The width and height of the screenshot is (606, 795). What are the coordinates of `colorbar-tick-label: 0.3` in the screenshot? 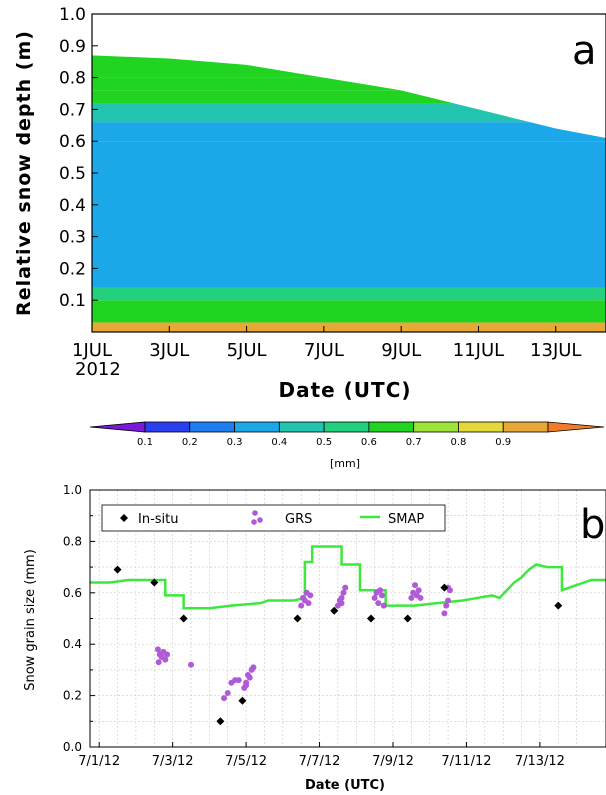 It's located at (235, 442).